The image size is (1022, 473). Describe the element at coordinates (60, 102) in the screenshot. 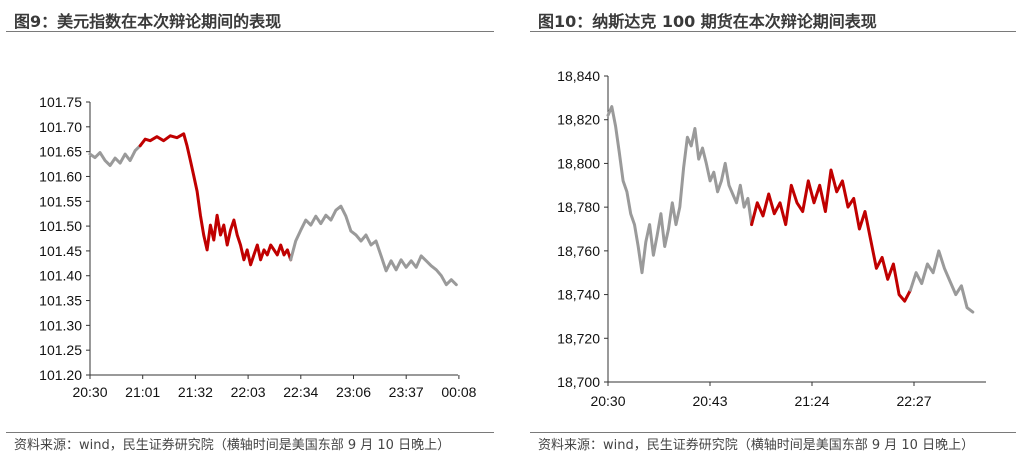

I see `y-tick-label: 101.75` at that location.